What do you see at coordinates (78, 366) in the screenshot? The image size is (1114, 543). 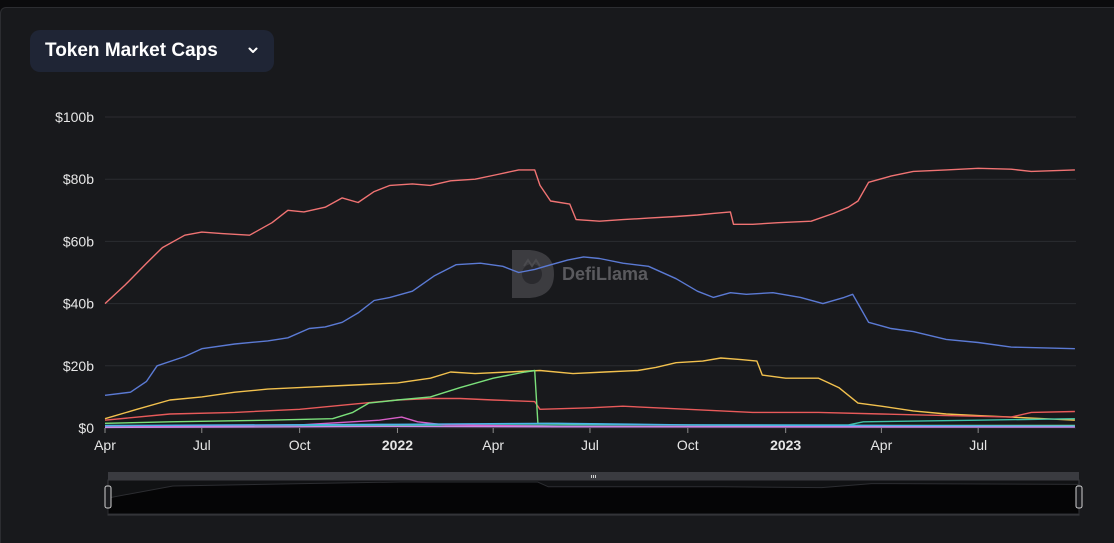 I see `y-tick-label: $20b` at bounding box center [78, 366].